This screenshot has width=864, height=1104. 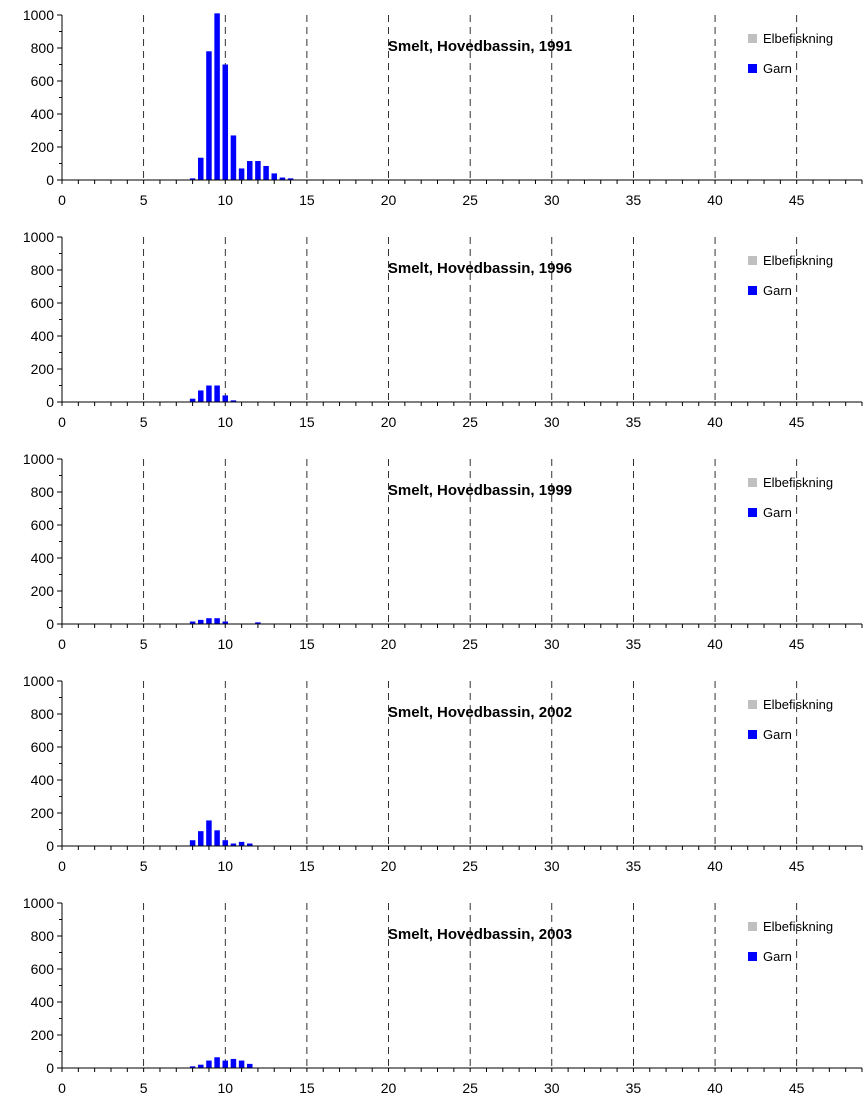 I want to click on y-tick-label: 800, so click(x=43, y=492).